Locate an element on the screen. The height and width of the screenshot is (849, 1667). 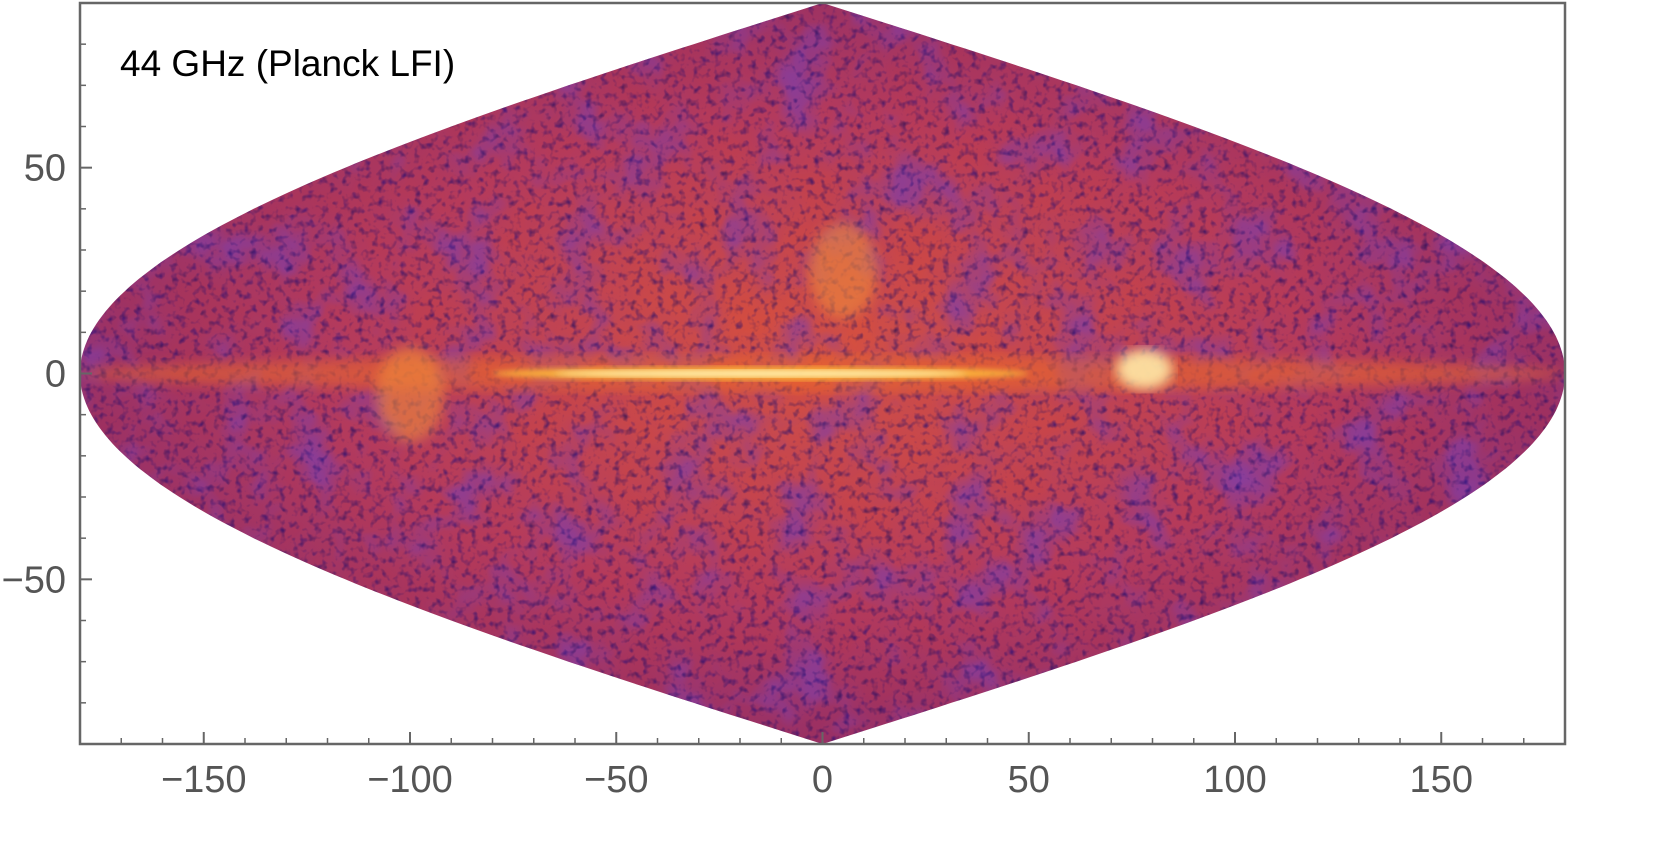
galactic-plane-core is located at coordinates (760, 373).